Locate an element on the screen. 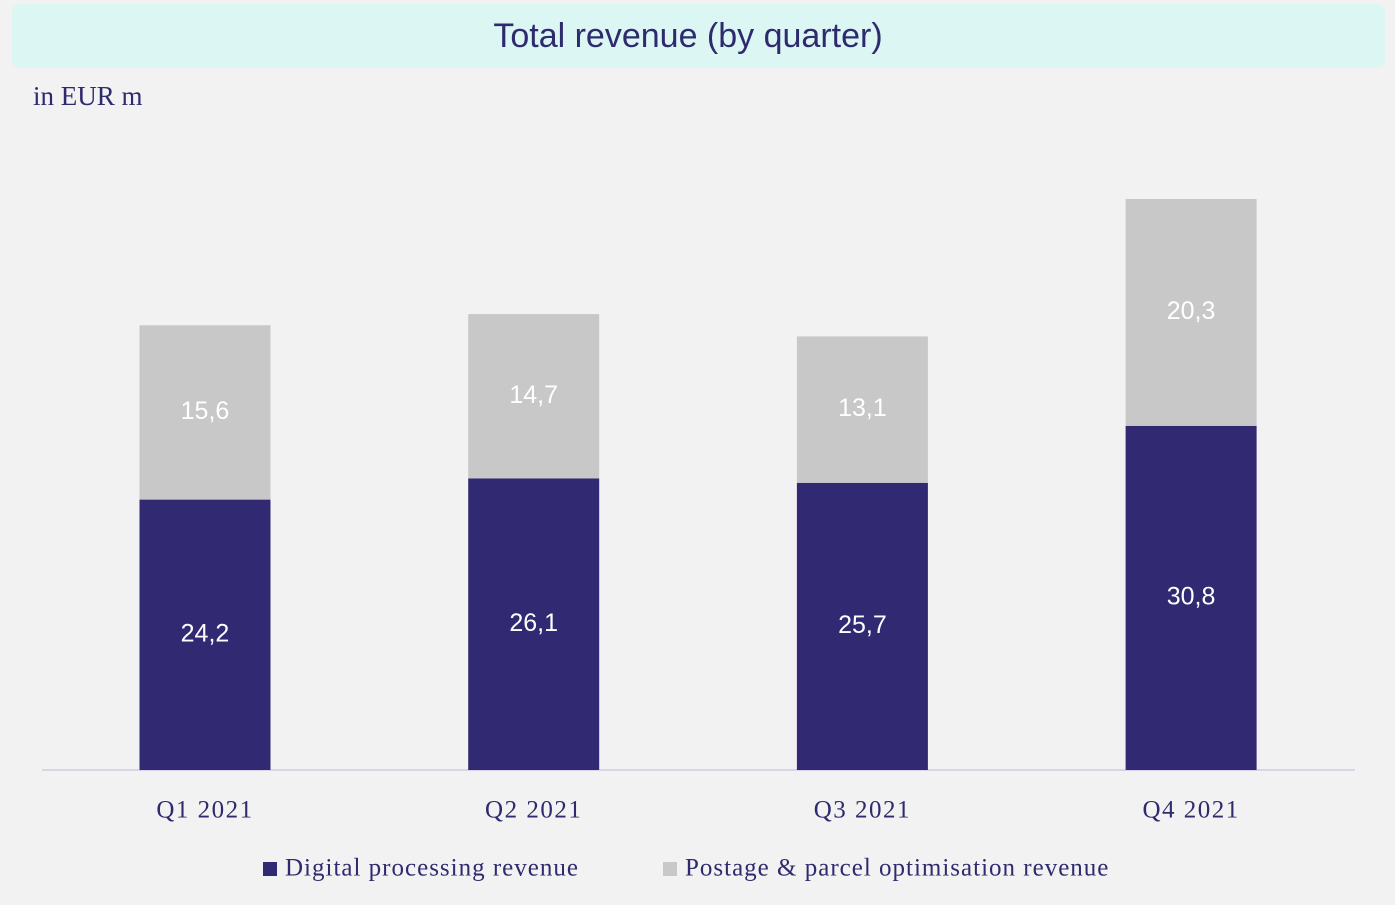 The image size is (1395, 905). data-label: 25,7 is located at coordinates (862, 625).